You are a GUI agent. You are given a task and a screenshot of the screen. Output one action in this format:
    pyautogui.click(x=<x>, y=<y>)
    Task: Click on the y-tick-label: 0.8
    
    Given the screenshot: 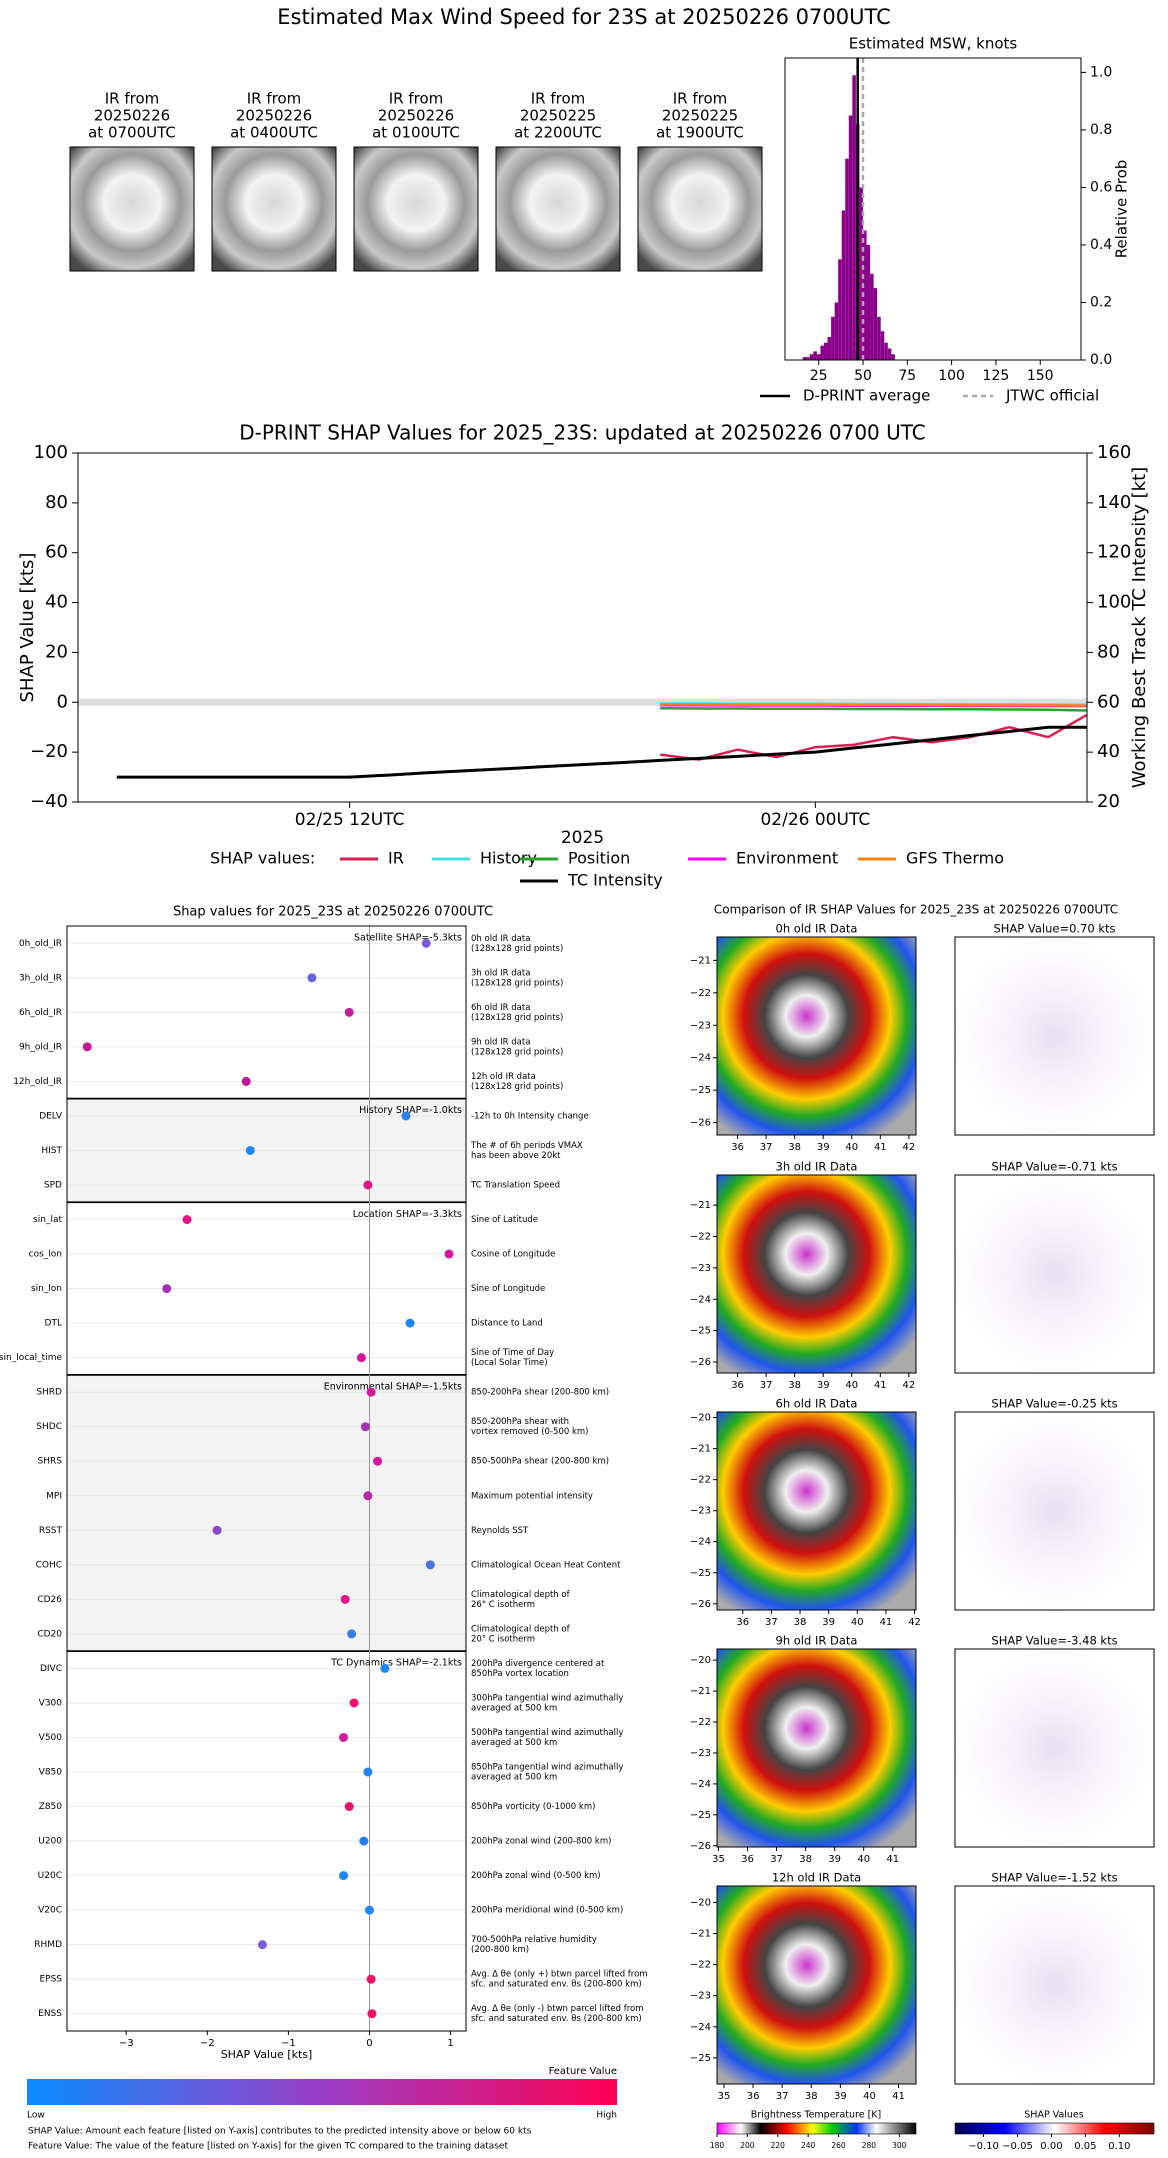 What is the action you would take?
    pyautogui.click(x=1101, y=130)
    